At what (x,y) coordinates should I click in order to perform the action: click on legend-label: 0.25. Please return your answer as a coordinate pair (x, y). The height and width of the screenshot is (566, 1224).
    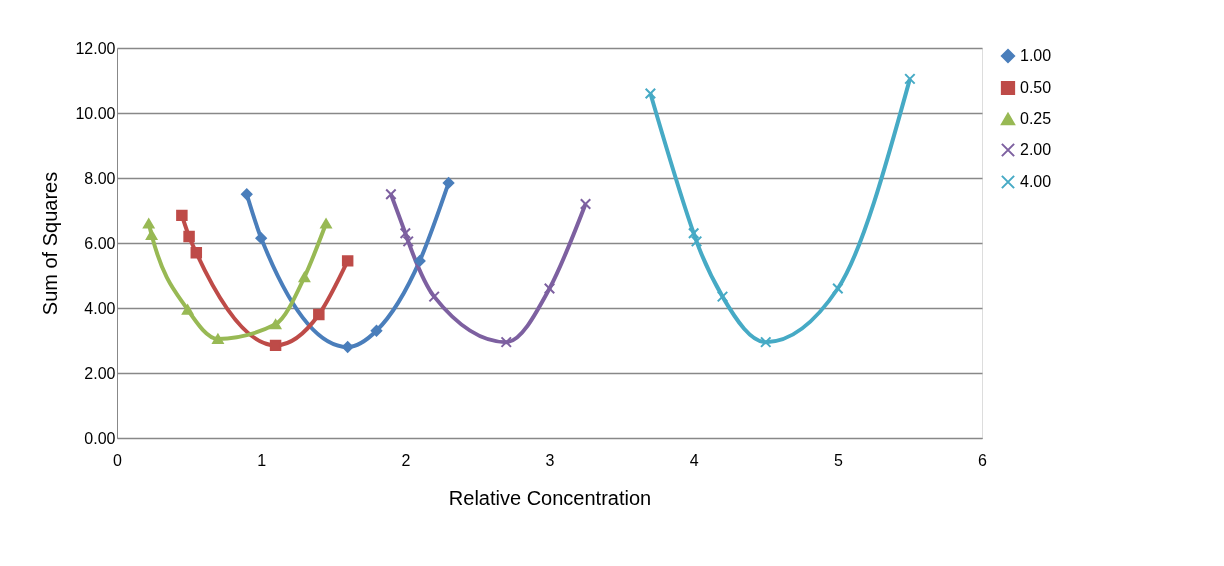
    Looking at the image, I should click on (1036, 118).